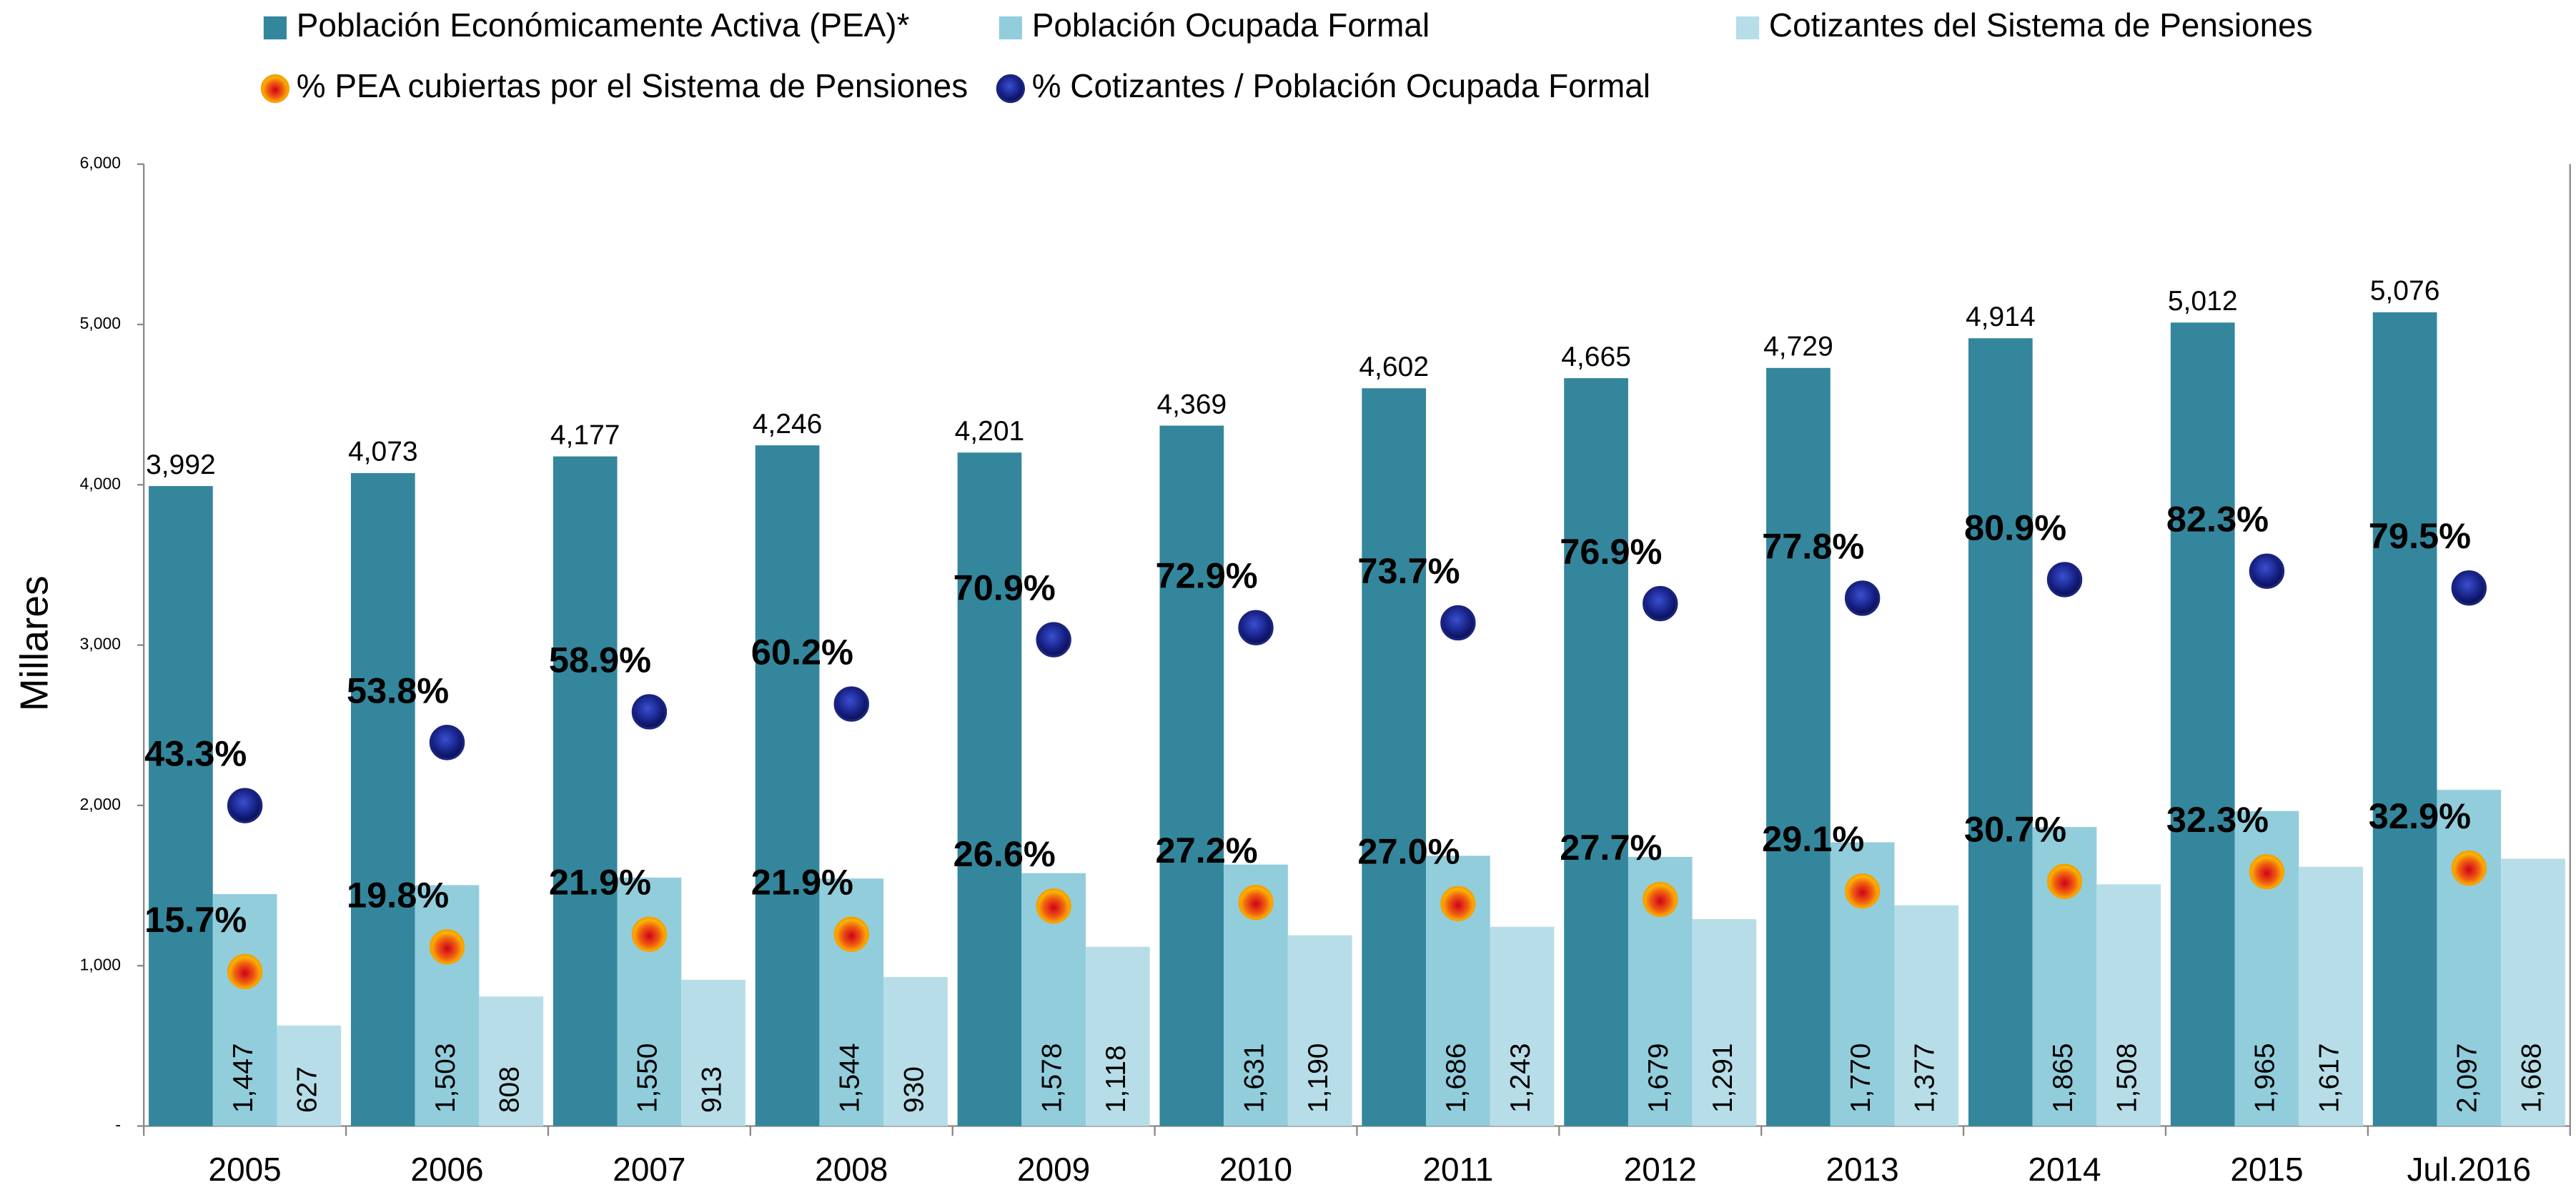 The width and height of the screenshot is (2576, 1195). I want to click on value-label: 27.2%, so click(1206, 851).